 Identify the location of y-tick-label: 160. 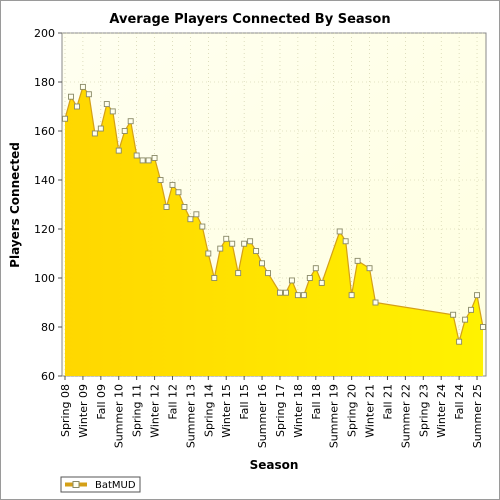
(44, 131).